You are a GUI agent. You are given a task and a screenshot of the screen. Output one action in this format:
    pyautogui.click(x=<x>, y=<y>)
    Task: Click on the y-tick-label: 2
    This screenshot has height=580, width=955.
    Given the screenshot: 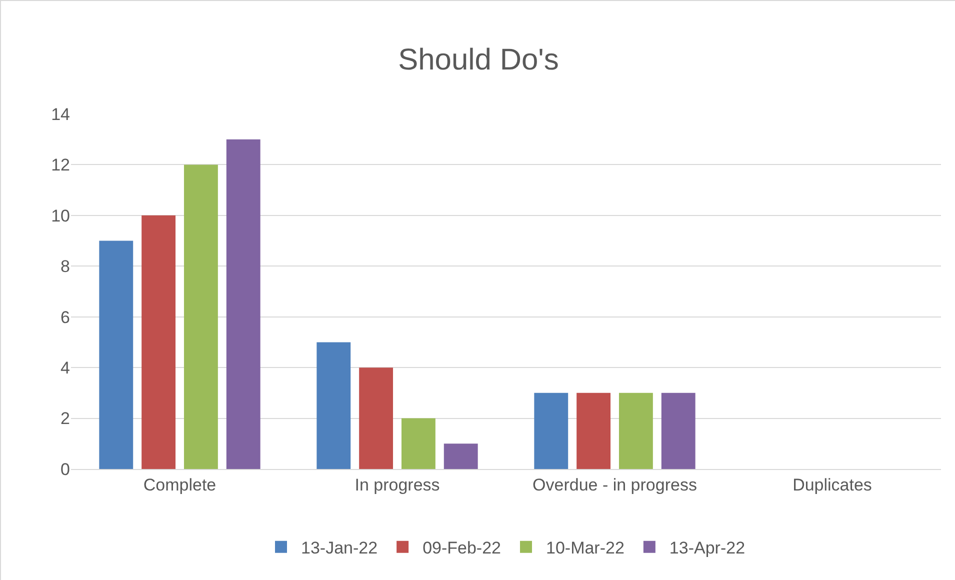 What is the action you would take?
    pyautogui.click(x=65, y=418)
    